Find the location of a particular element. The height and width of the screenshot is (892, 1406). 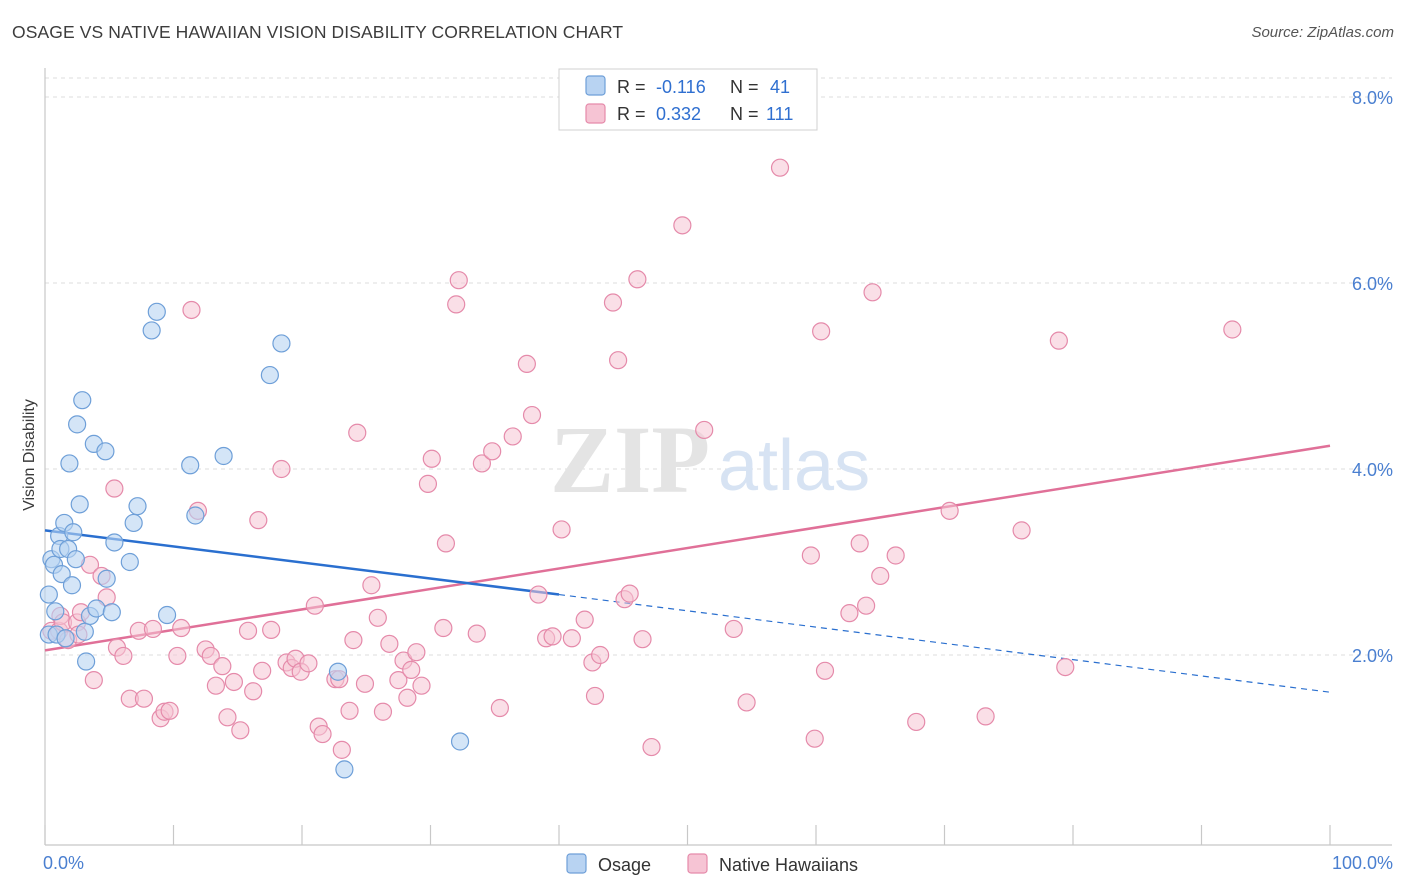

legend-r-value-hawaiian: 0.332 is located at coordinates (678, 114).